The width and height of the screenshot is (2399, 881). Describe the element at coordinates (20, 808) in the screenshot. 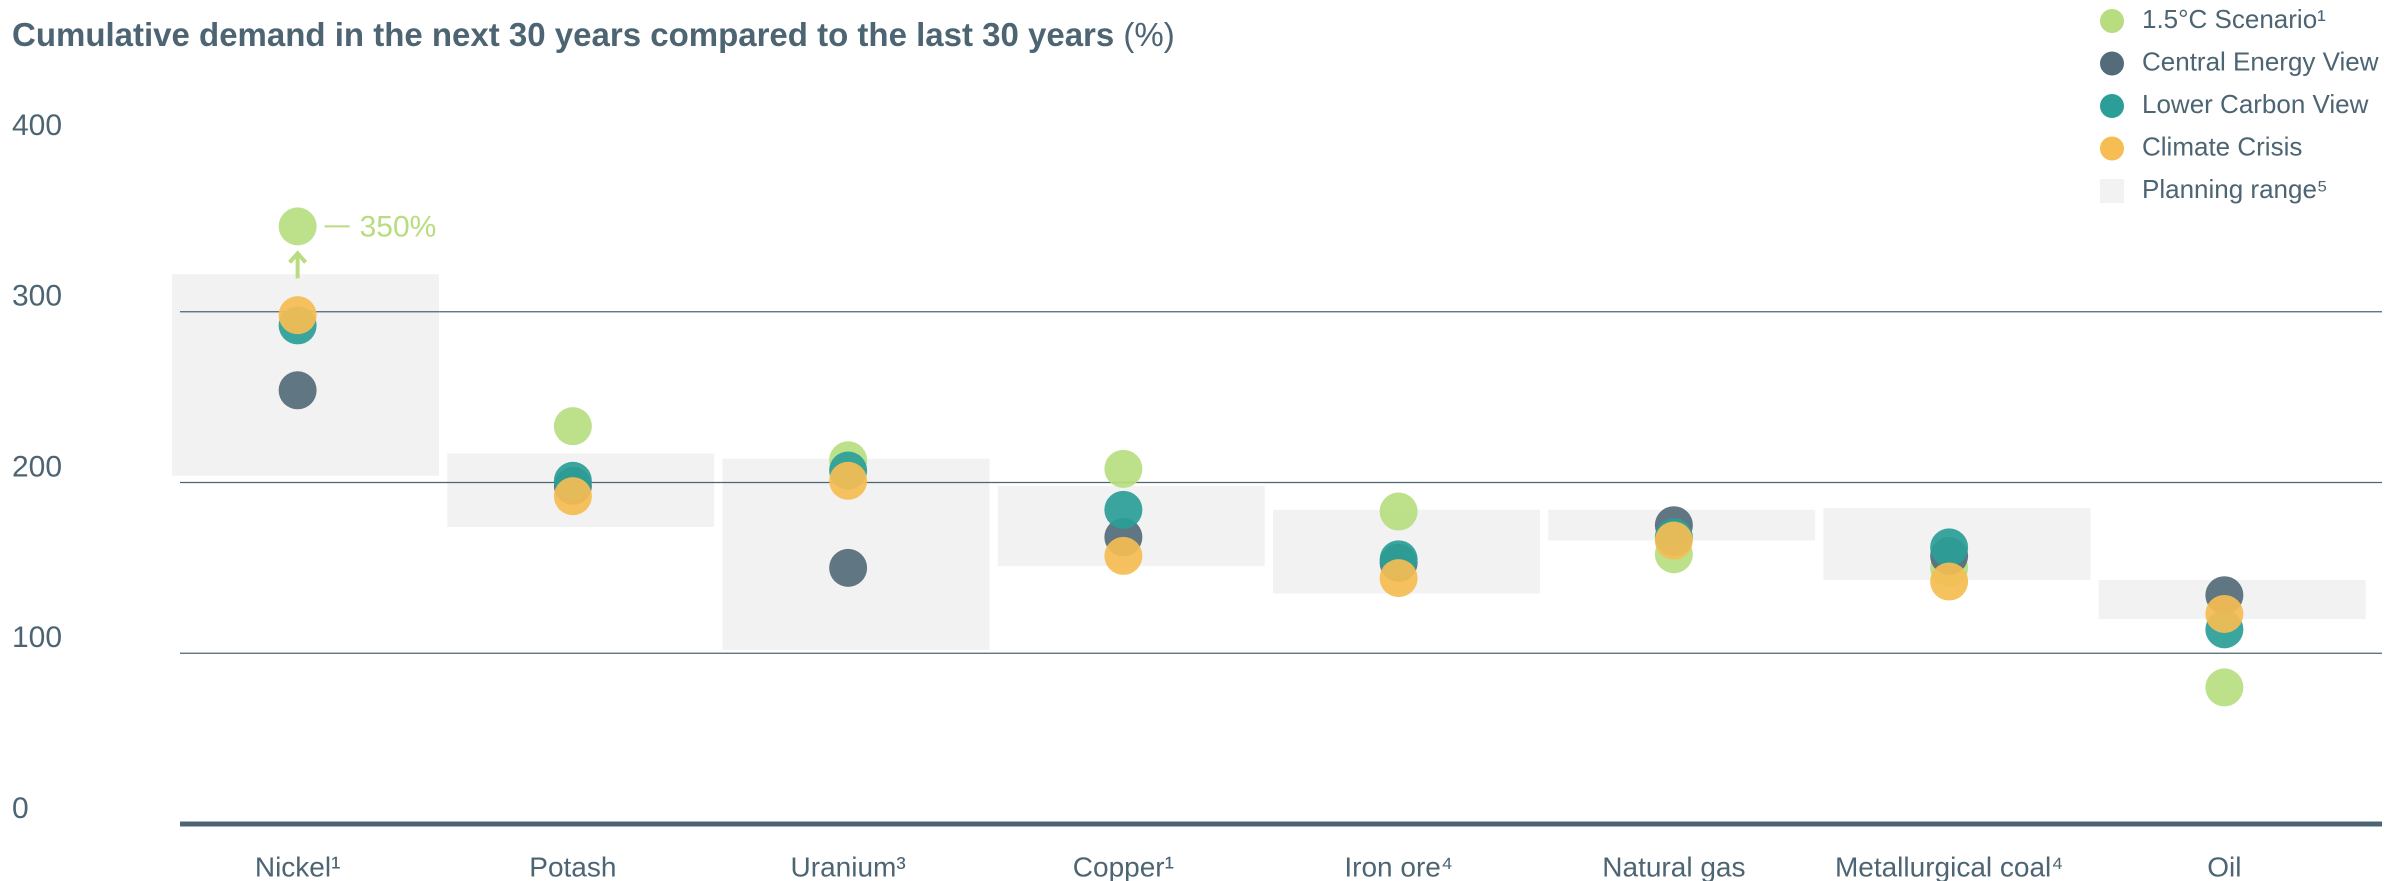

I see `y-tick-label: 0` at that location.